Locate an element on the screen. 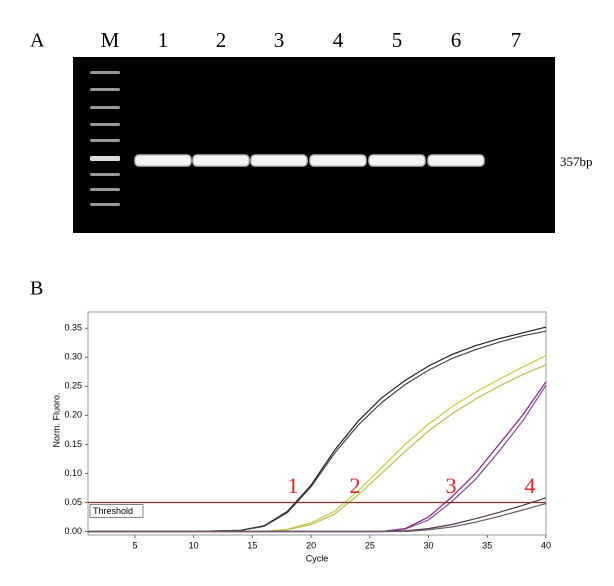 This screenshot has height=586, width=614. panel-label: A is located at coordinates (37, 41).